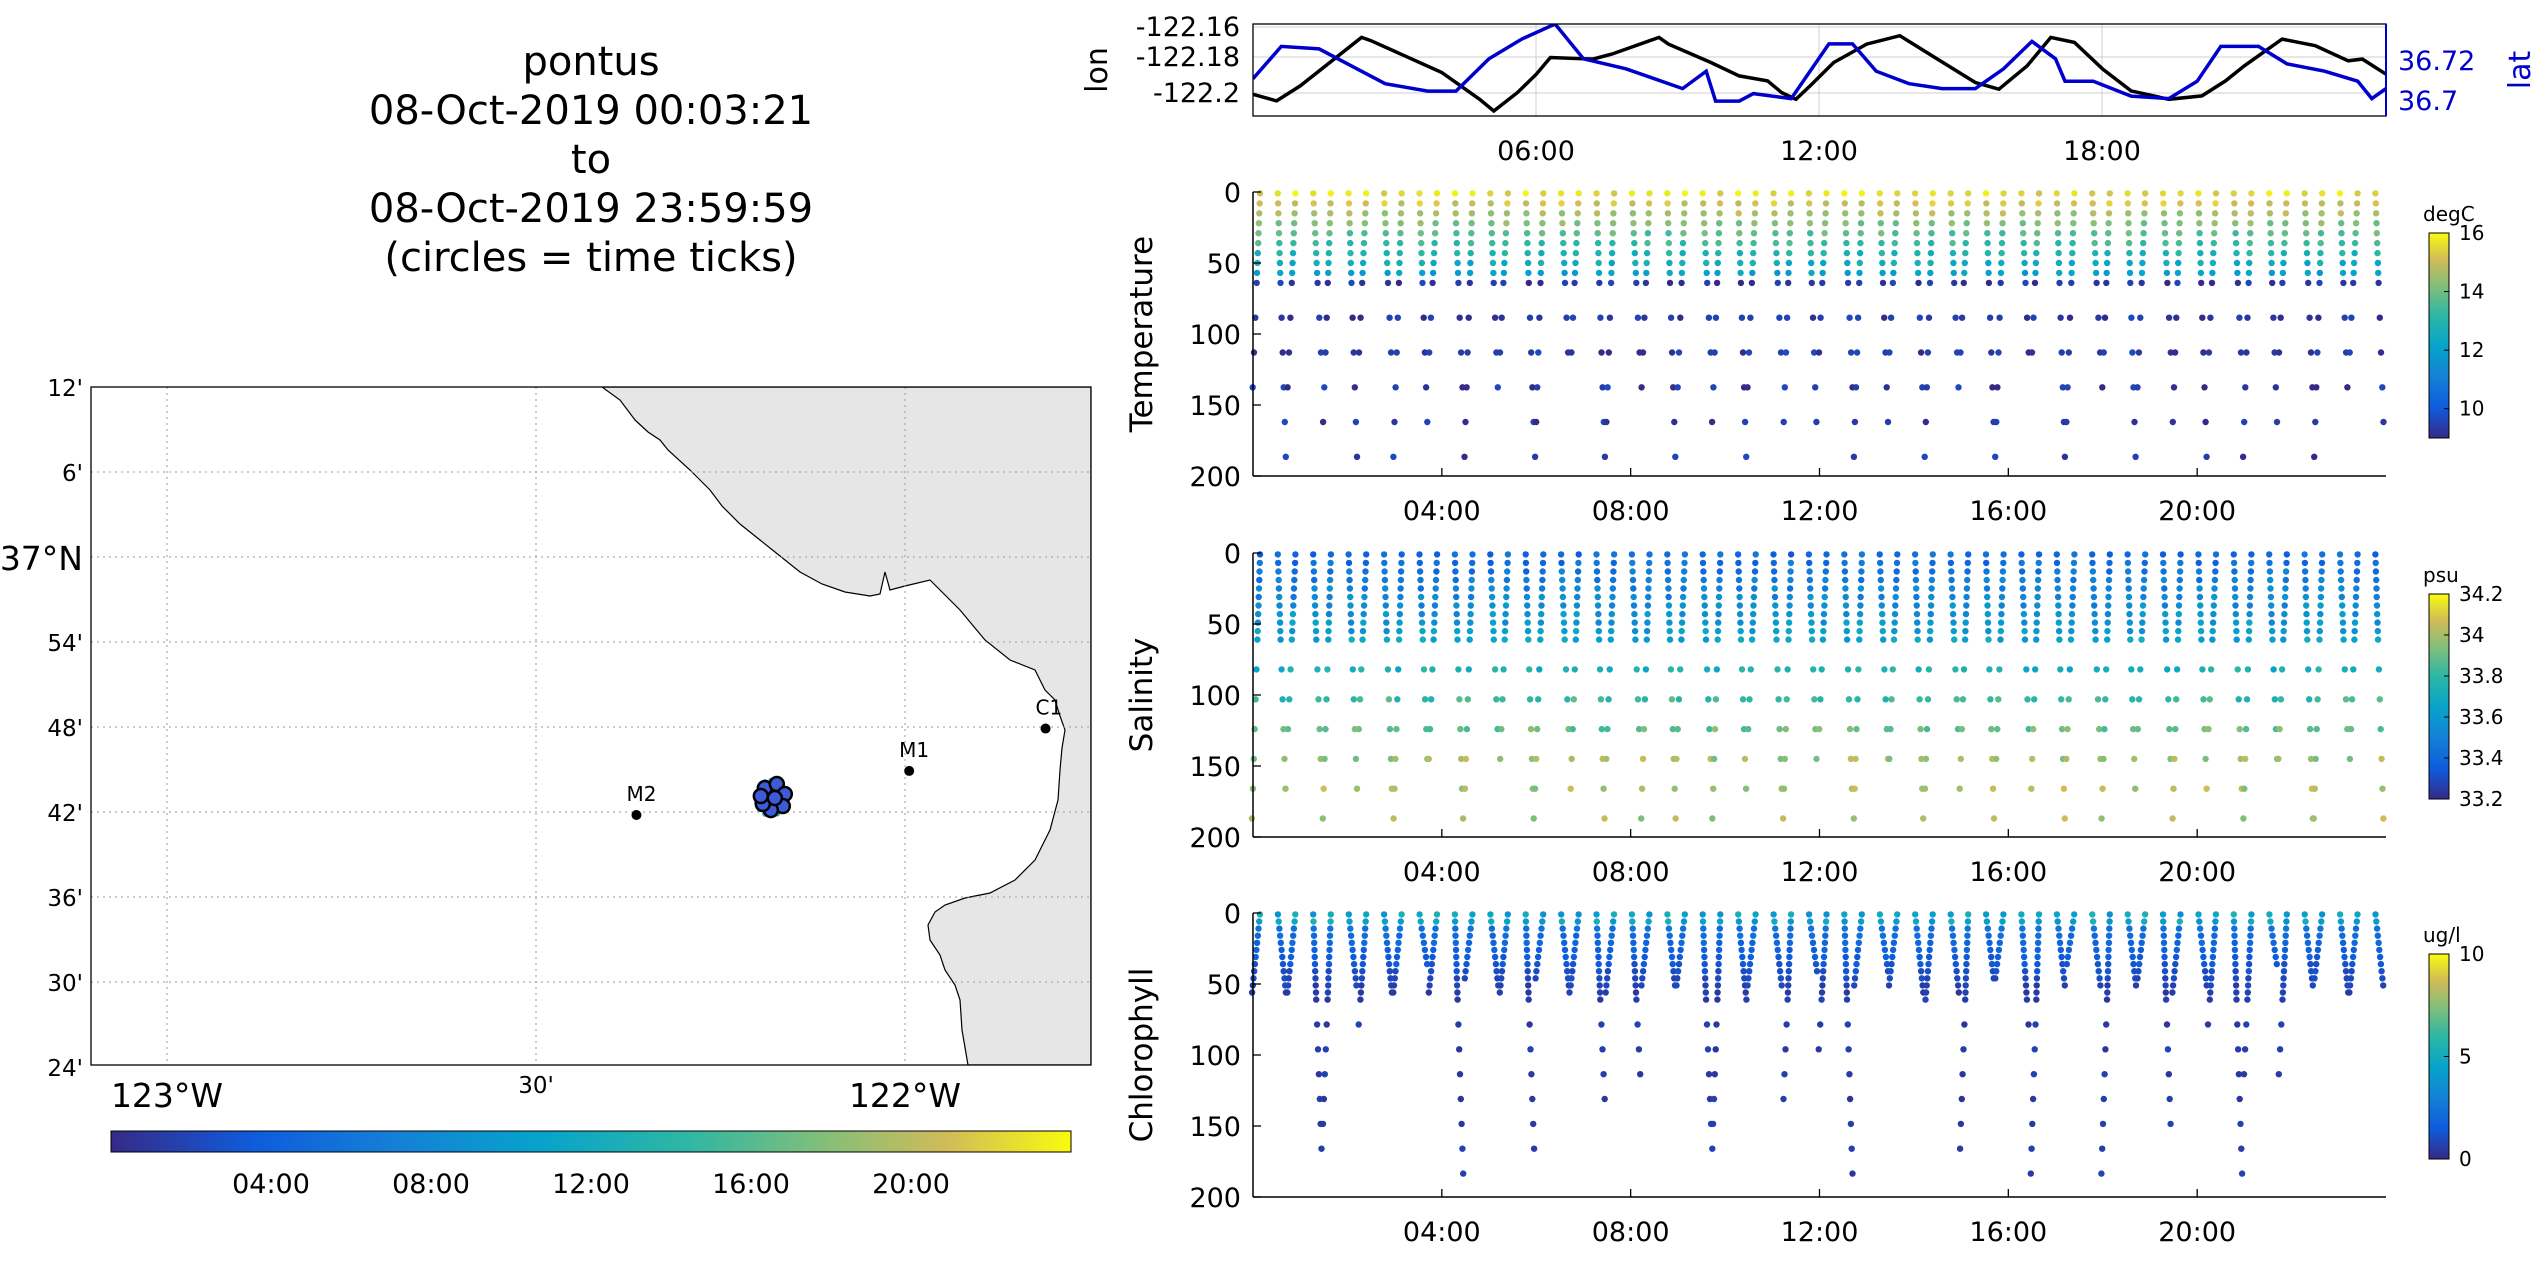 The width and height of the screenshot is (2545, 1273). What do you see at coordinates (1142, 1055) in the screenshot?
I see `chlorophyll-axis-label: Chlorophyll` at bounding box center [1142, 1055].